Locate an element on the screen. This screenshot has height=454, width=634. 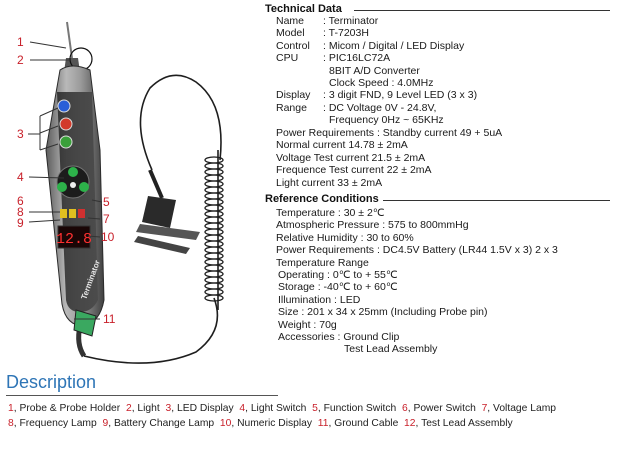
callout-4: 4 is located at coordinates (20, 177).